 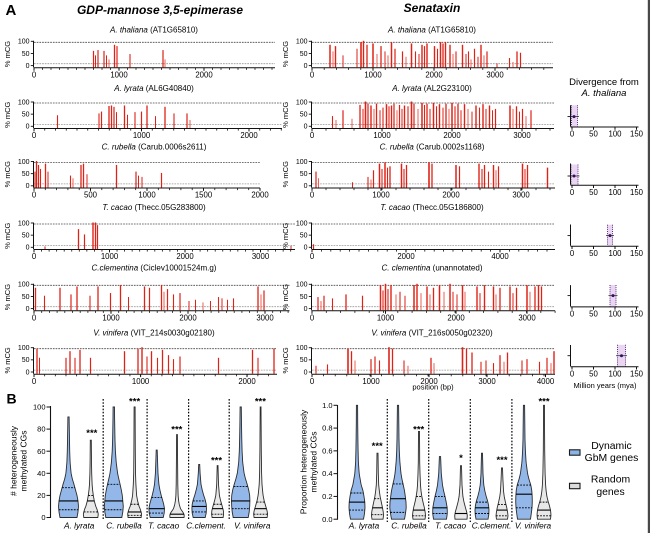 I want to click on svg-text:V. vinifera (VIT_214s0030g0218: V. vinifera (VIT_214s0030g02180), so click(x=154, y=333).